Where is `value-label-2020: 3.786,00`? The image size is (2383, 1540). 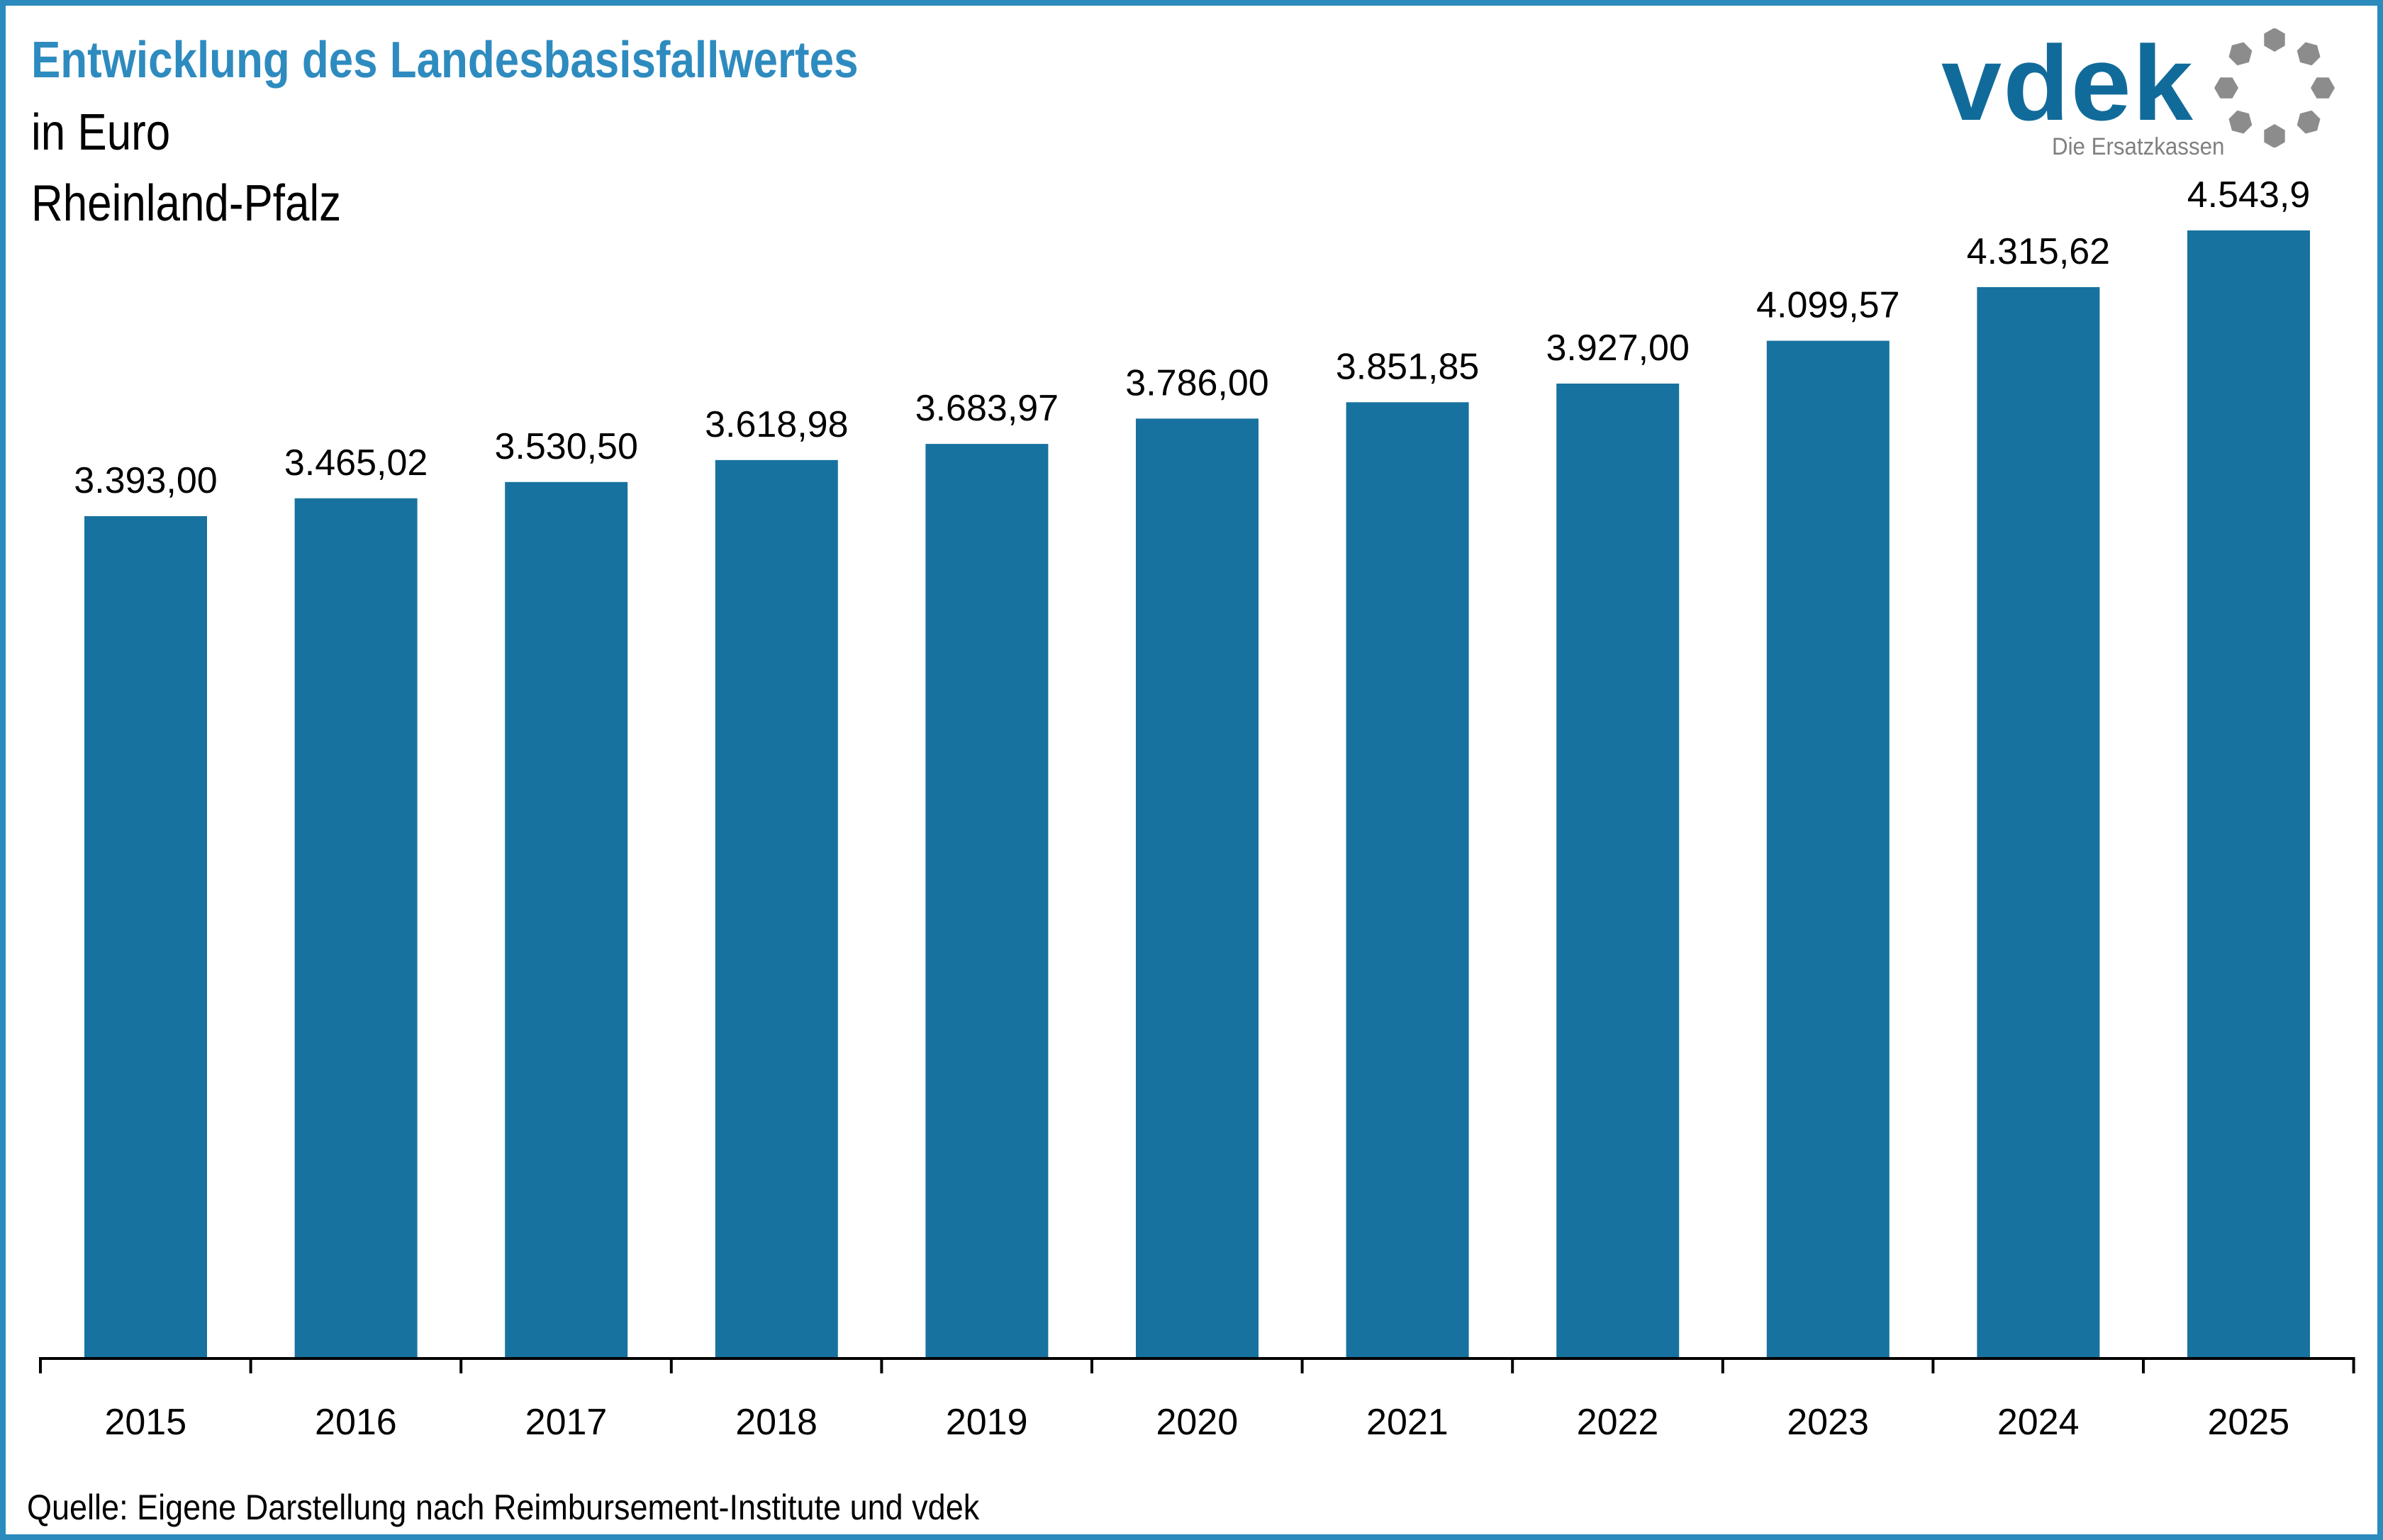
value-label-2020: 3.786,00 is located at coordinates (1196, 382).